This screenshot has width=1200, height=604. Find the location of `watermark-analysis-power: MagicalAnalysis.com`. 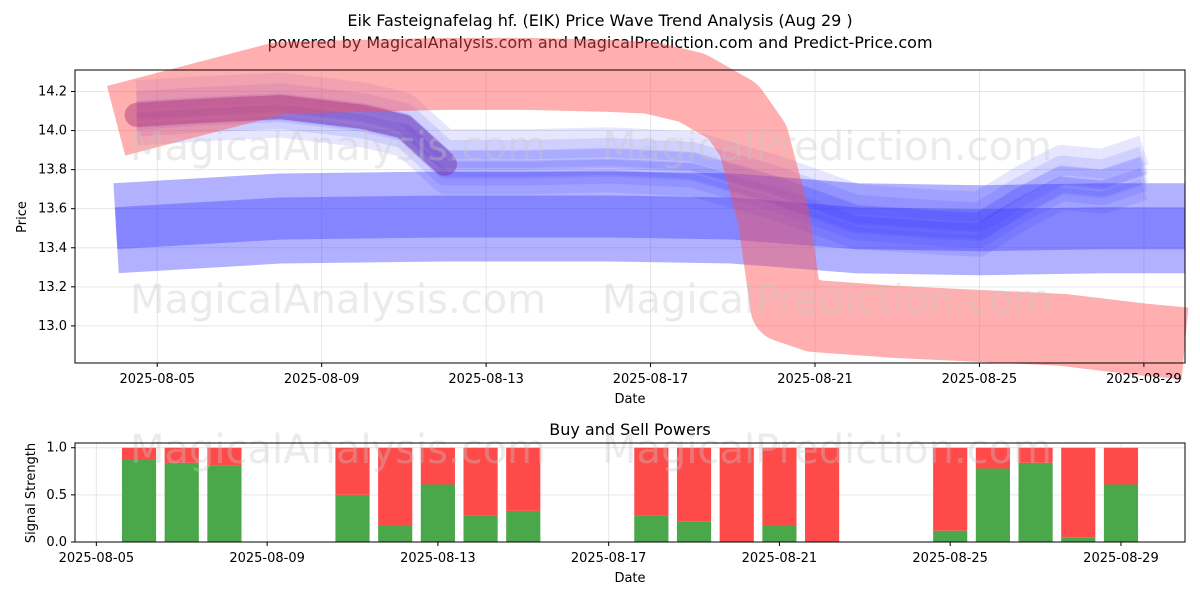

watermark-analysis-power: MagicalAnalysis.com is located at coordinates (338, 450).